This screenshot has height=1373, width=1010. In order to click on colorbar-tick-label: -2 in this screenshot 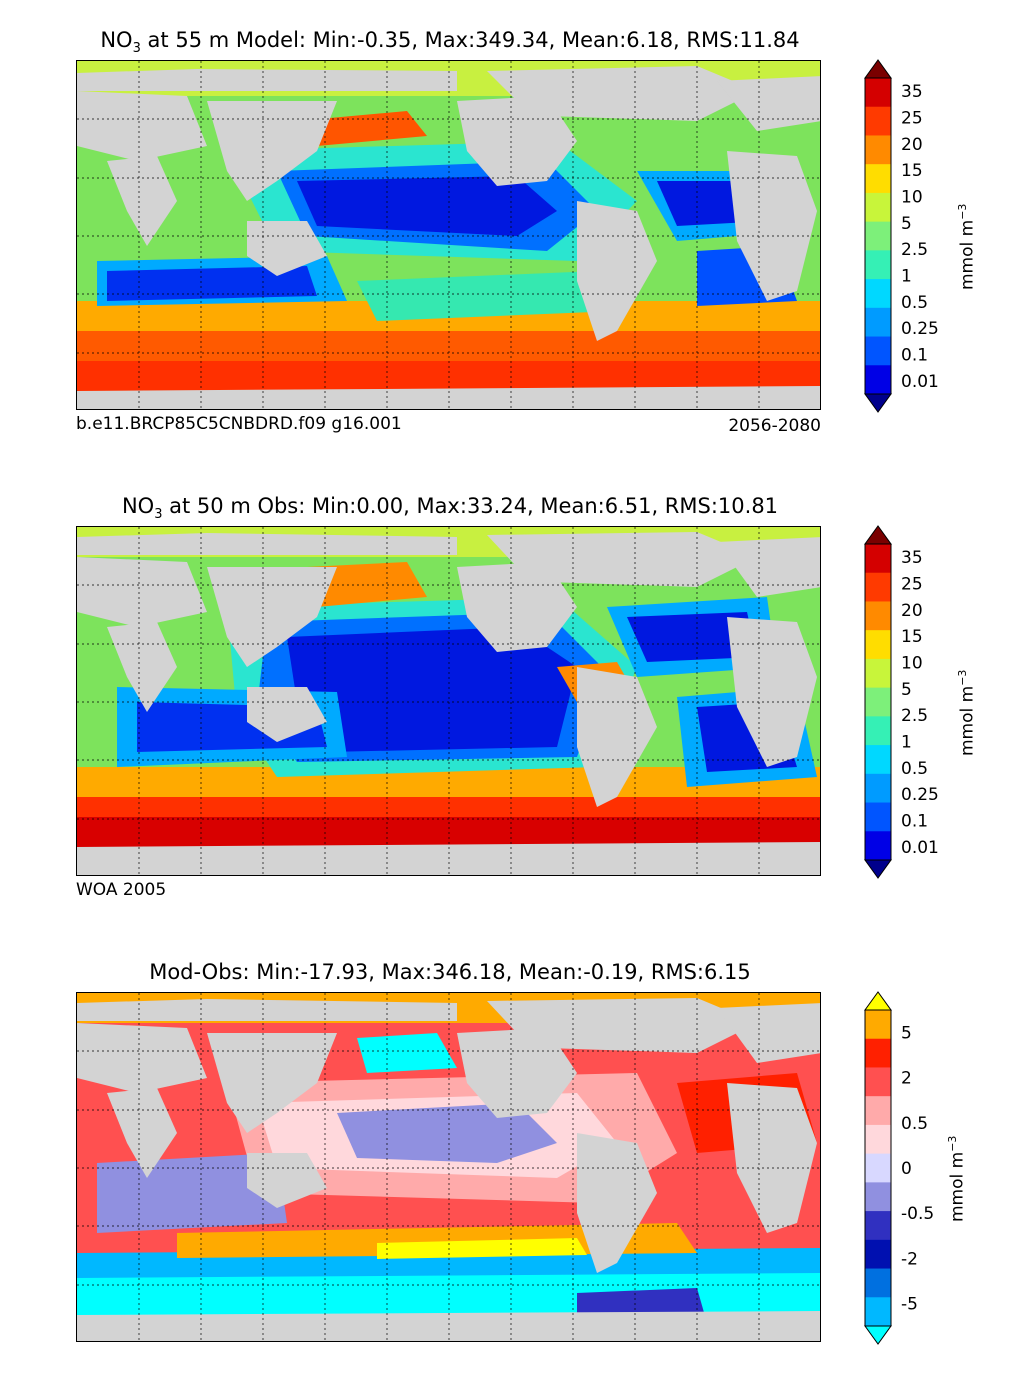, I will do `click(909, 1259)`.